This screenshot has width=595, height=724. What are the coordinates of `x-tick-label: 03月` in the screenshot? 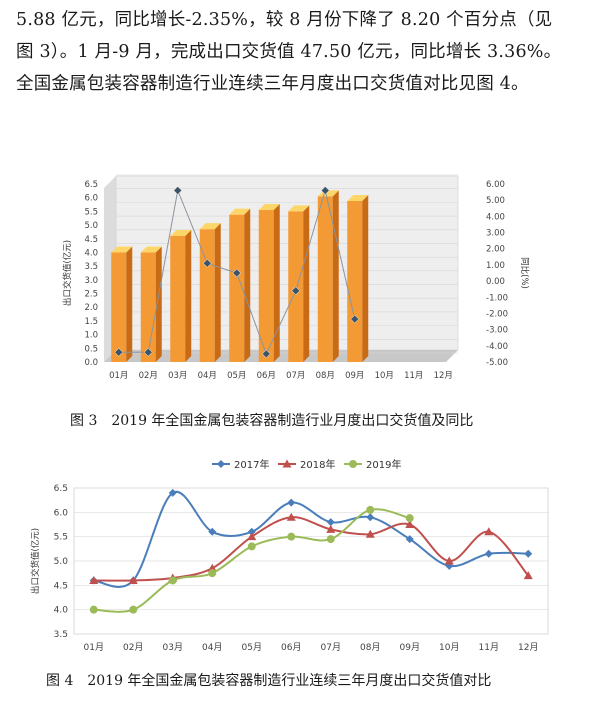 It's located at (177, 376).